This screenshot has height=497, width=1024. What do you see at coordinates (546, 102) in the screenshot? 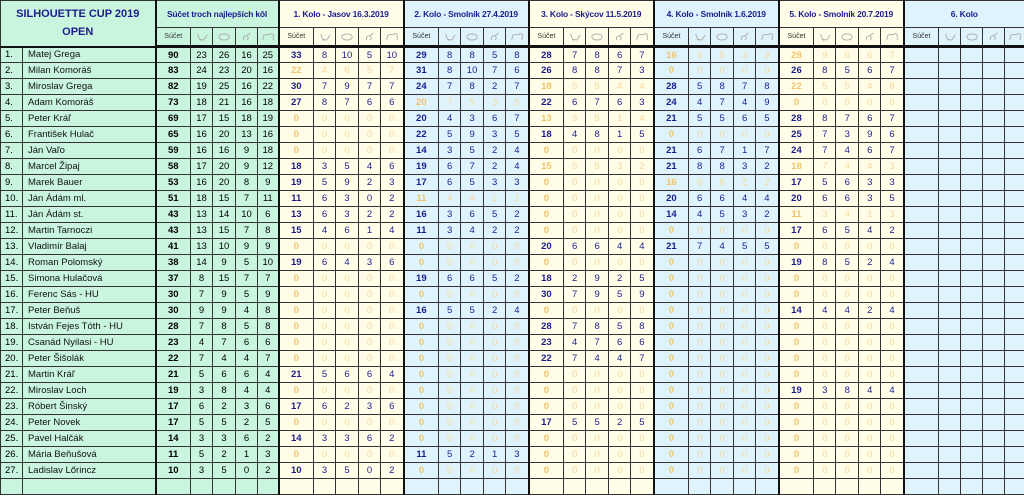
I see `round-sum-cell: 22` at bounding box center [546, 102].